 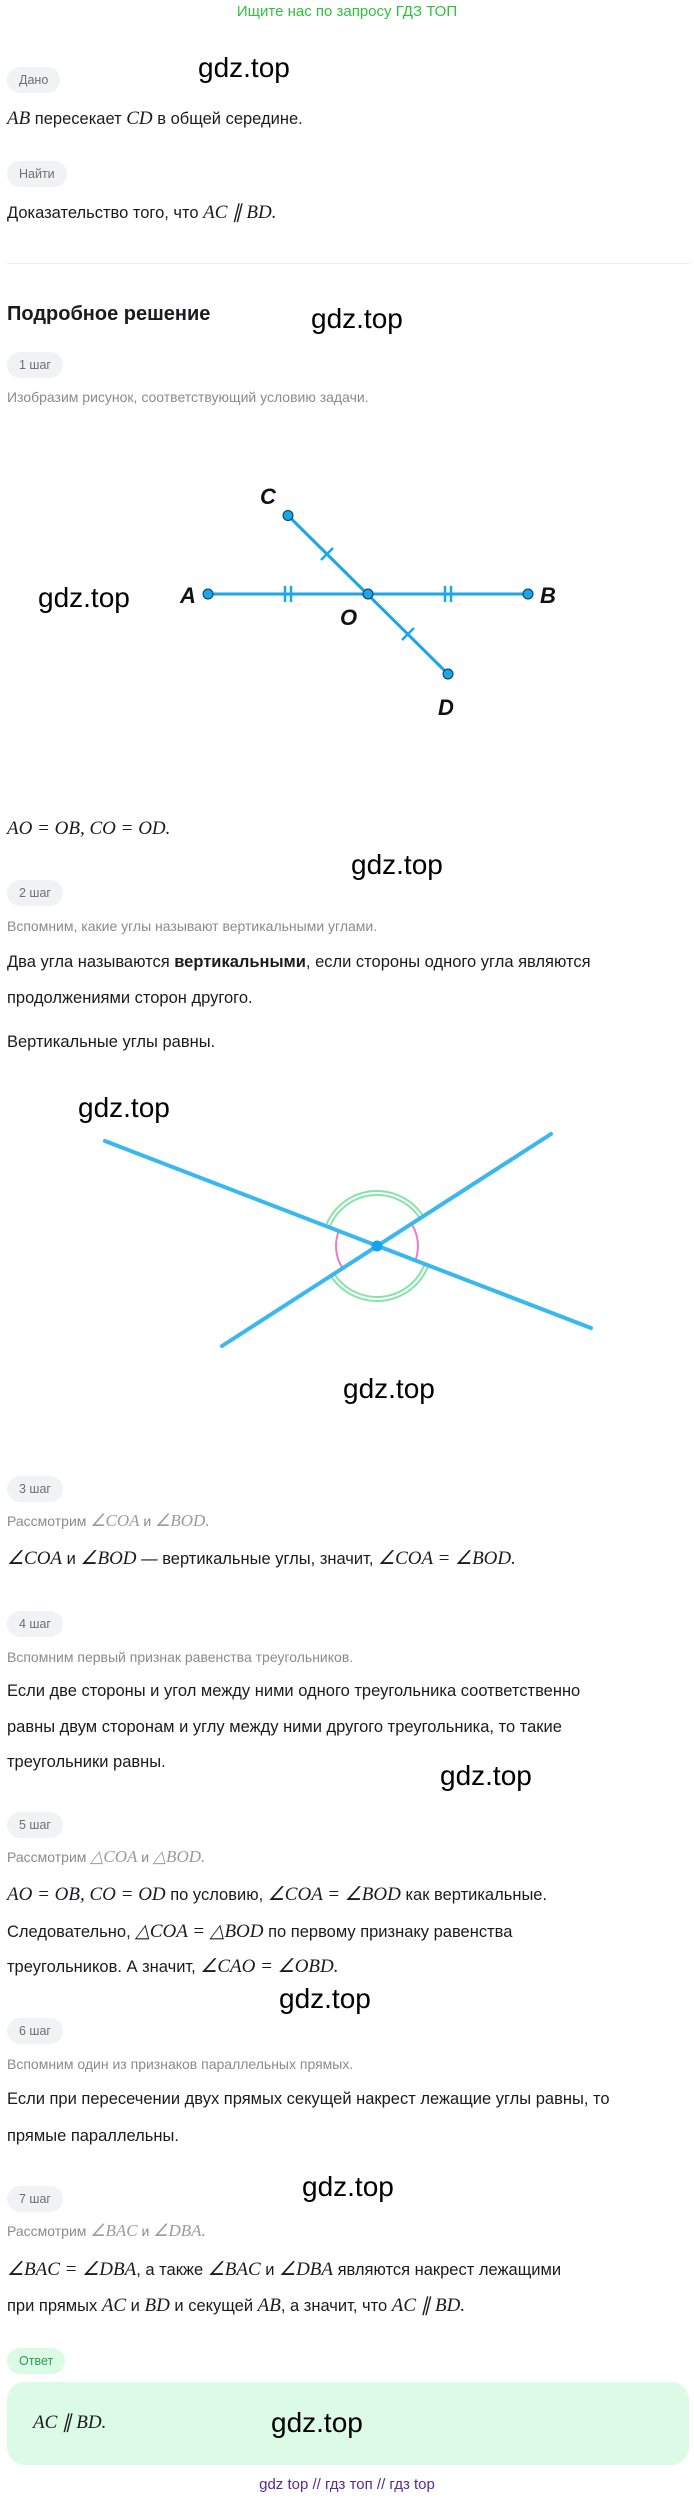 I want to click on math-expression: CD, so click(x=139, y=118).